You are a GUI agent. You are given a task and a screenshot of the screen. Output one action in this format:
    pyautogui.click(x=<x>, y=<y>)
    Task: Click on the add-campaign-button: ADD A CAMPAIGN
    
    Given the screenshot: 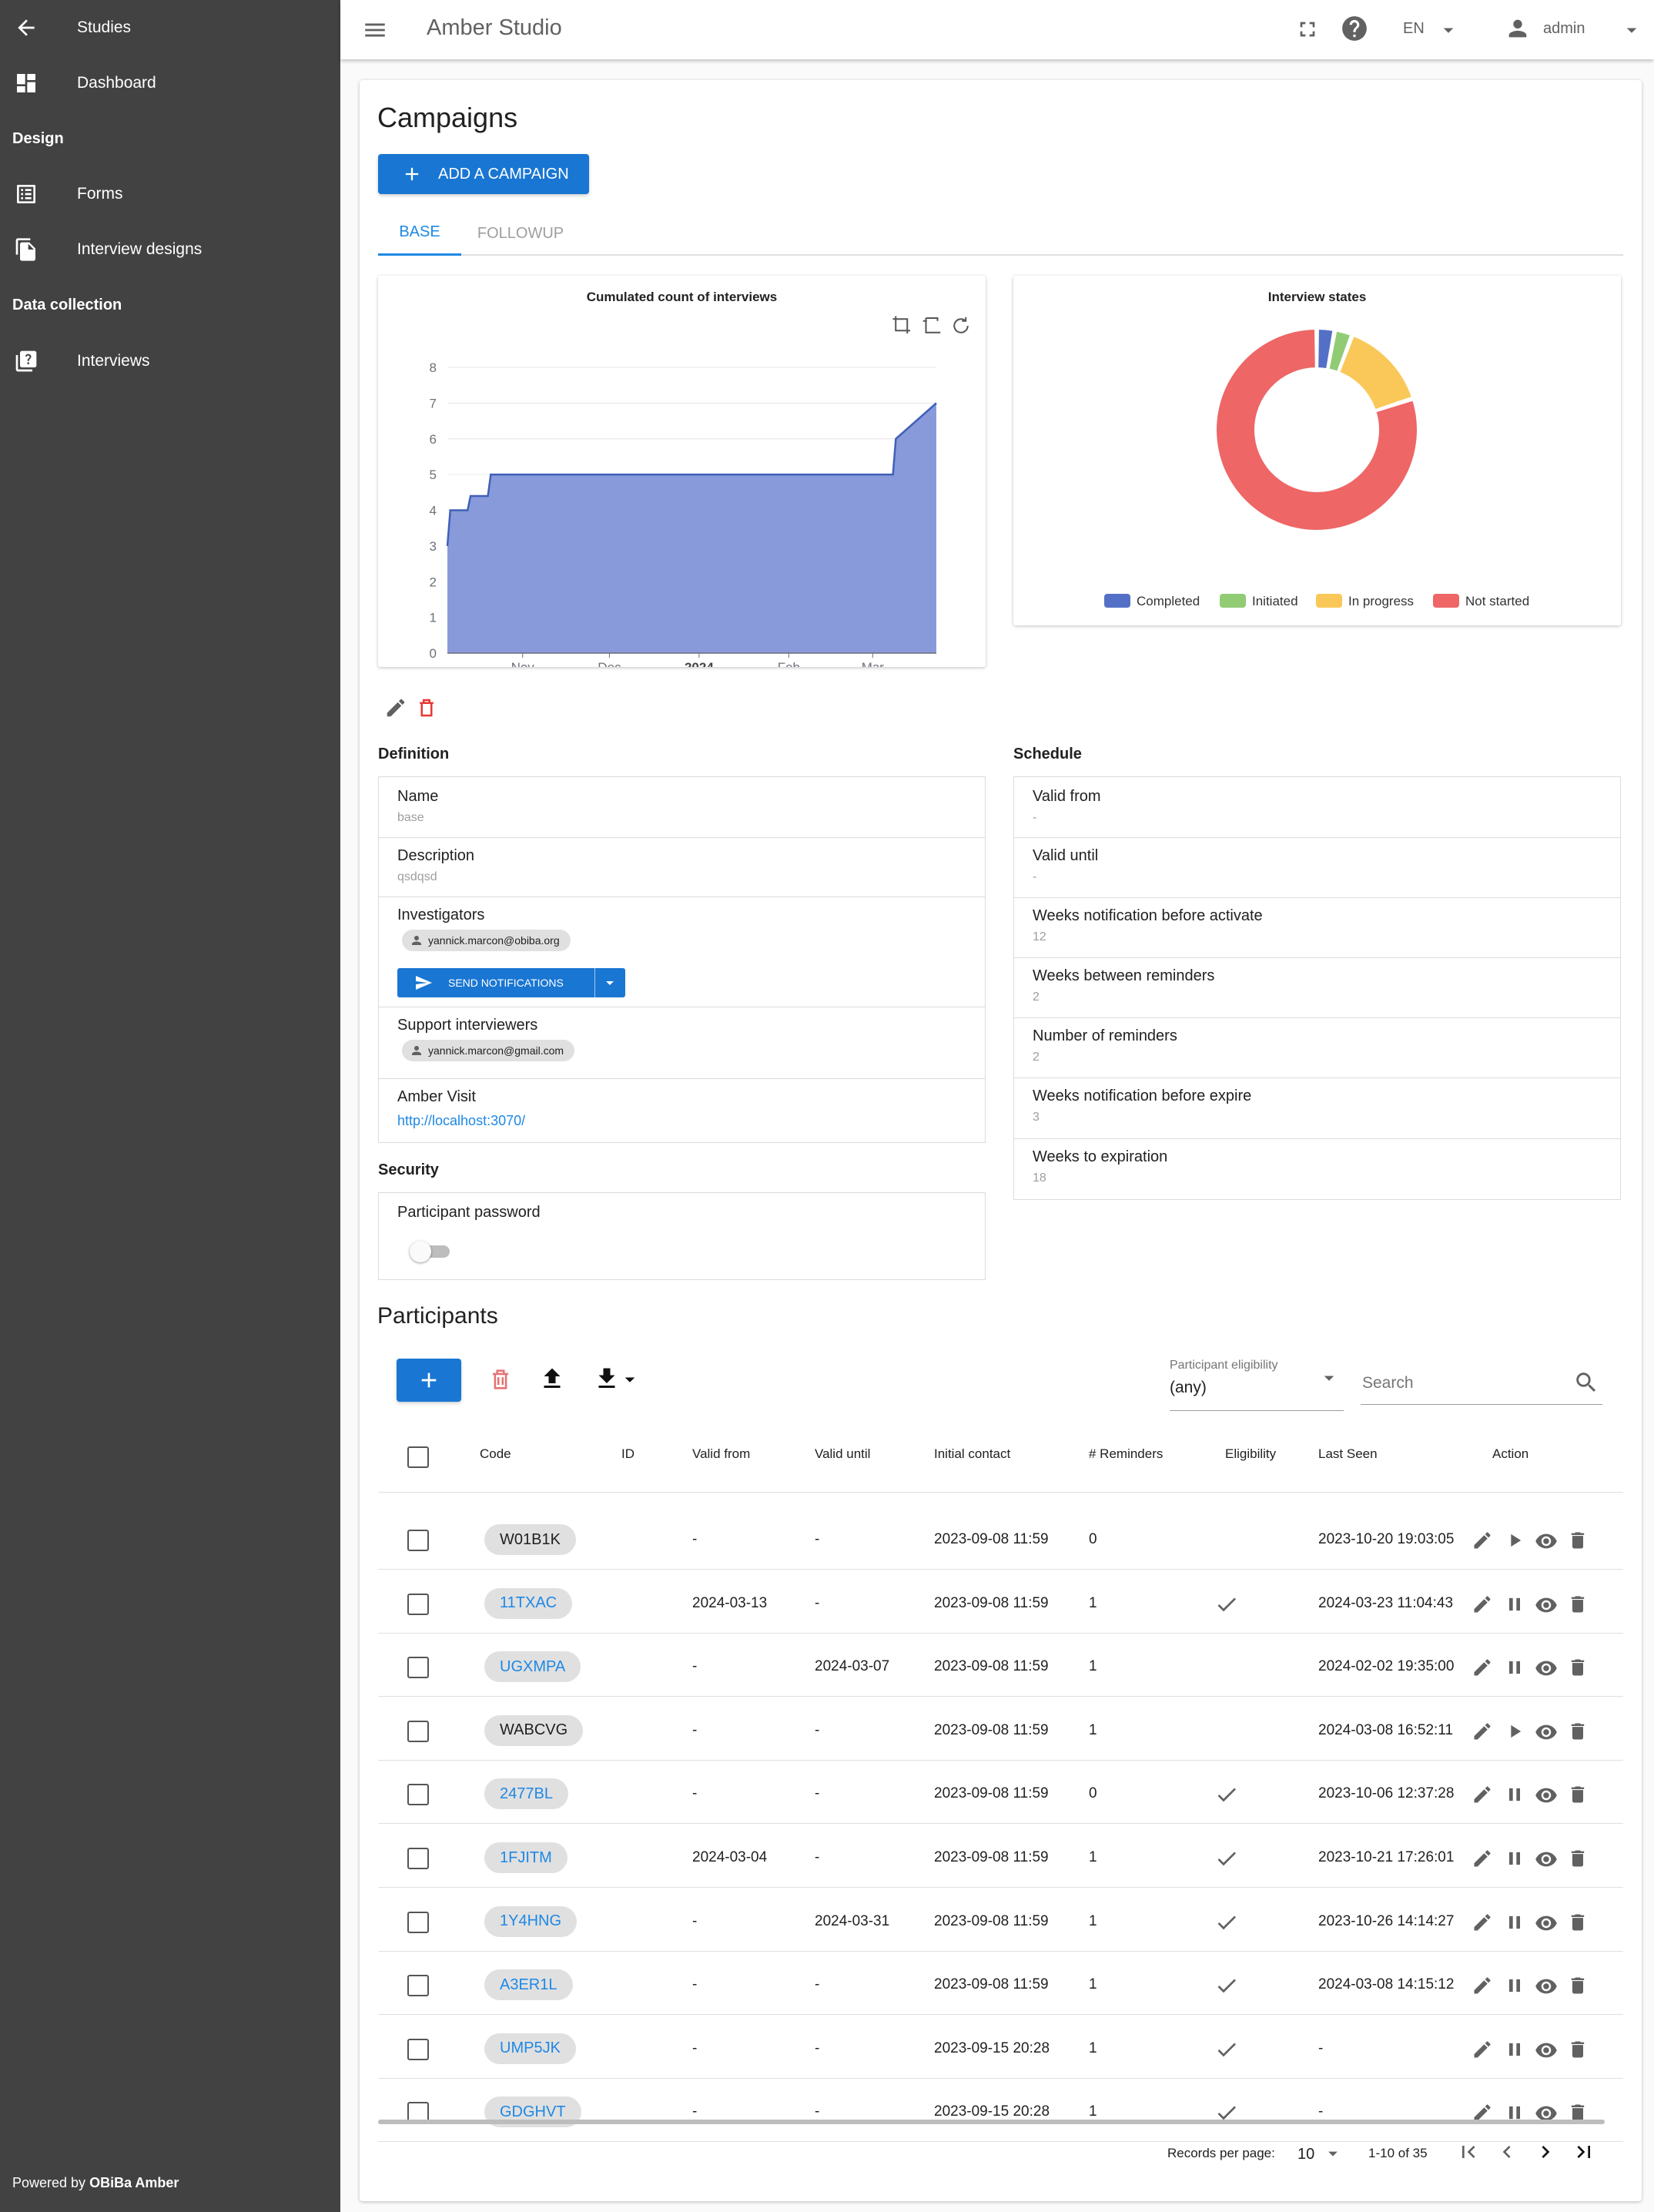 What is the action you would take?
    pyautogui.click(x=484, y=174)
    